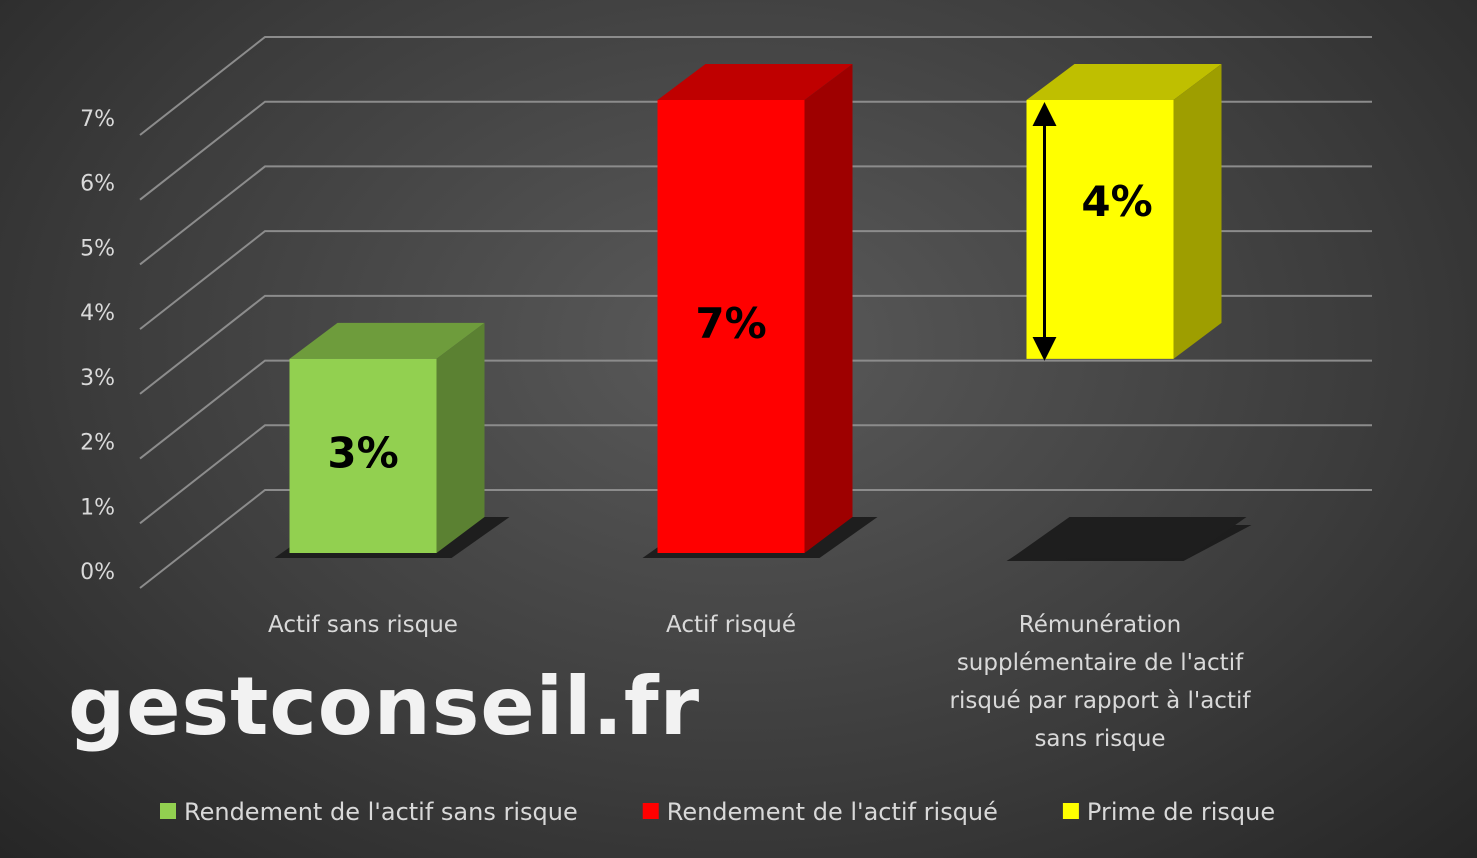 Image resolution: width=1477 pixels, height=858 pixels. Describe the element at coordinates (97, 119) in the screenshot. I see `y-tick-label: 7%` at that location.